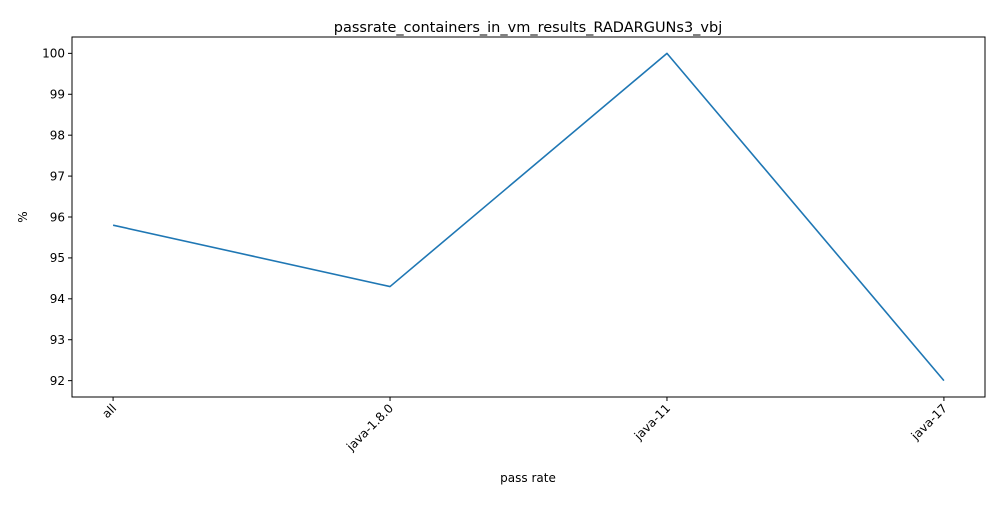  Describe the element at coordinates (109, 411) in the screenshot. I see `x-tick-label: all` at that location.